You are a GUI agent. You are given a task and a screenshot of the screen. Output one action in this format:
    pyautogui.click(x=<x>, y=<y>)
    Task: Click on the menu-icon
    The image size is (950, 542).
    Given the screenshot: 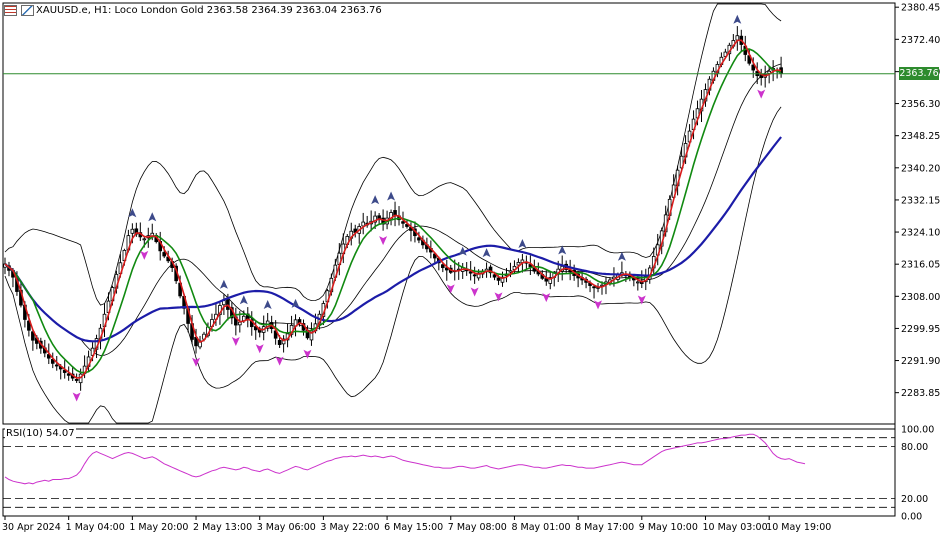 What is the action you would take?
    pyautogui.click(x=10, y=10)
    